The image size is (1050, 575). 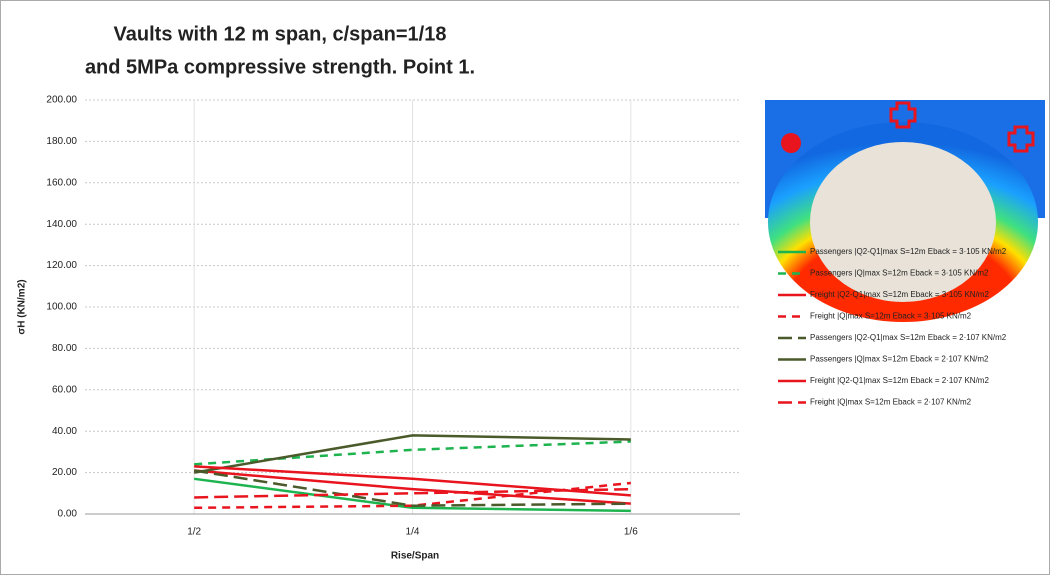 What do you see at coordinates (22, 306) in the screenshot?
I see `y-axis-label: σH (KN/m2)` at bounding box center [22, 306].